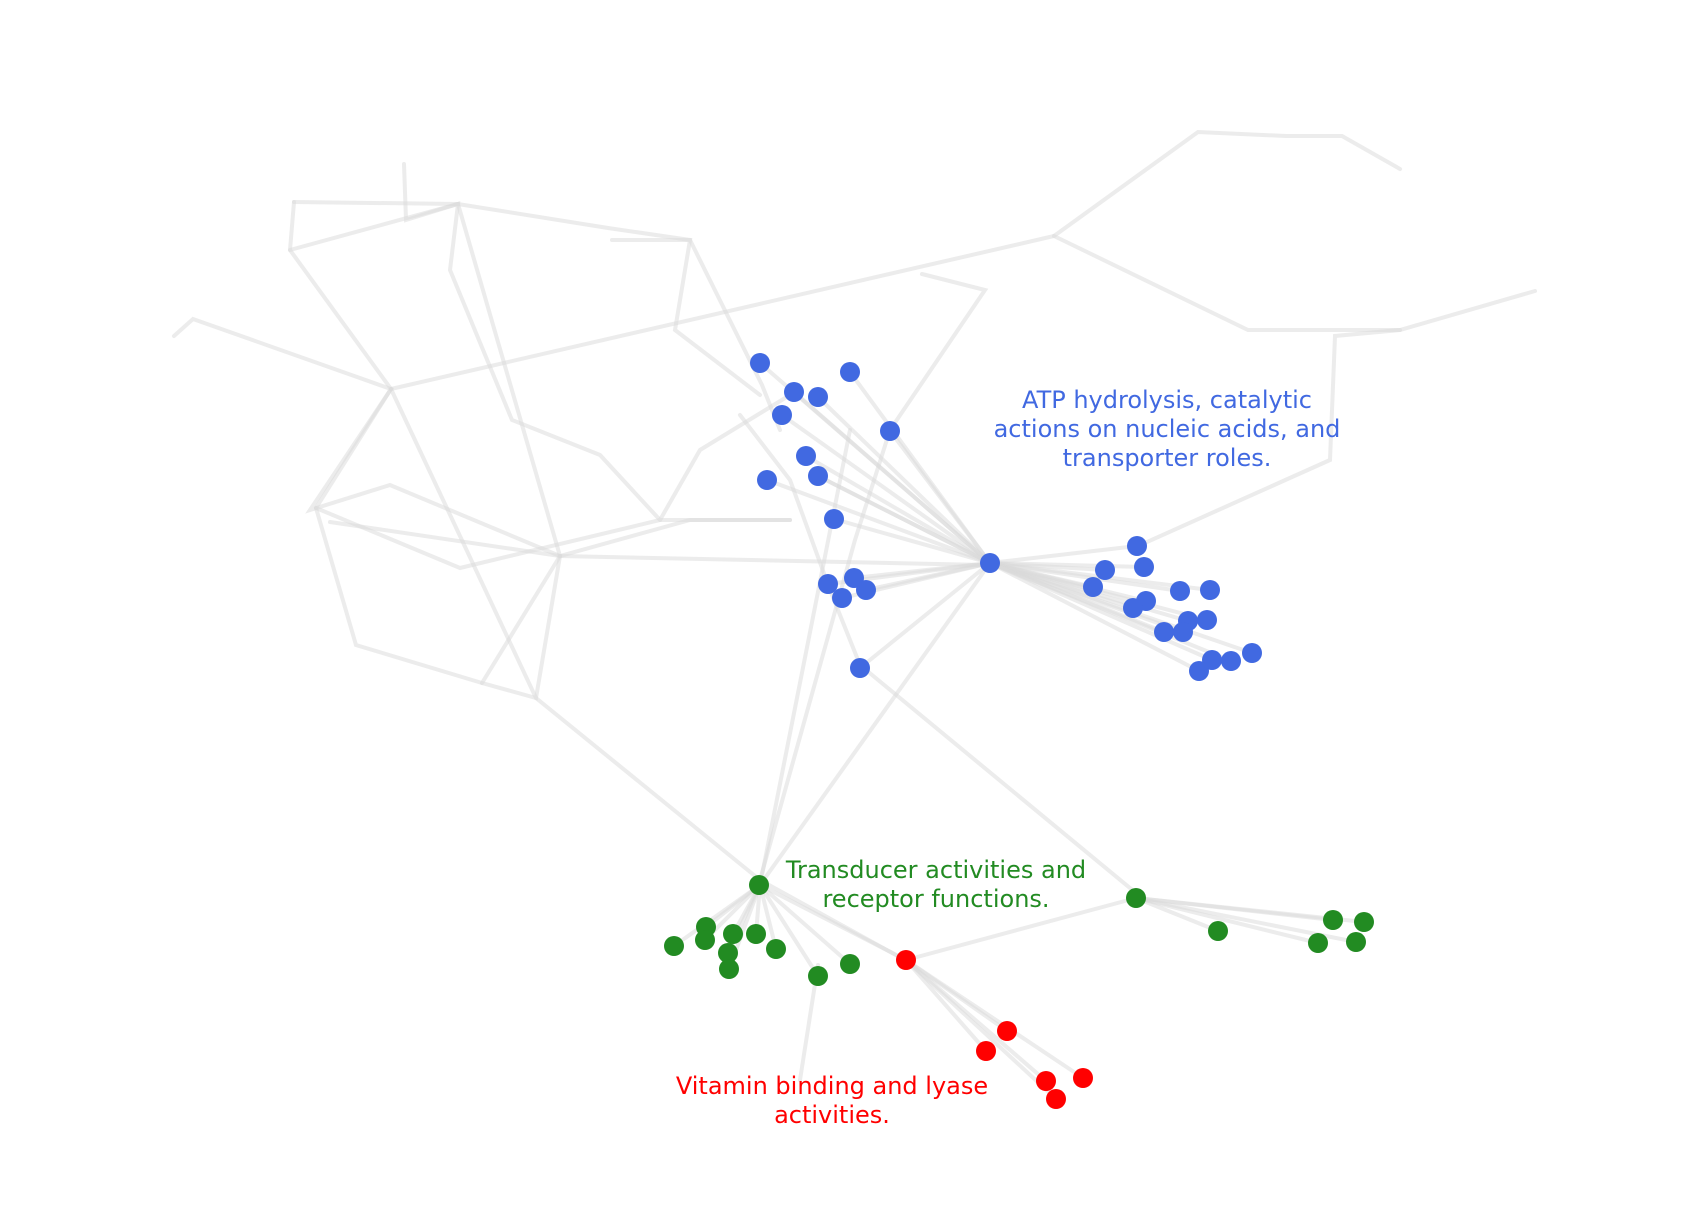 This screenshot has width=1687, height=1215. What do you see at coordinates (1167, 400) in the screenshot?
I see `annotation-atp-line-1: ATP hydrolysis, catalytic` at bounding box center [1167, 400].